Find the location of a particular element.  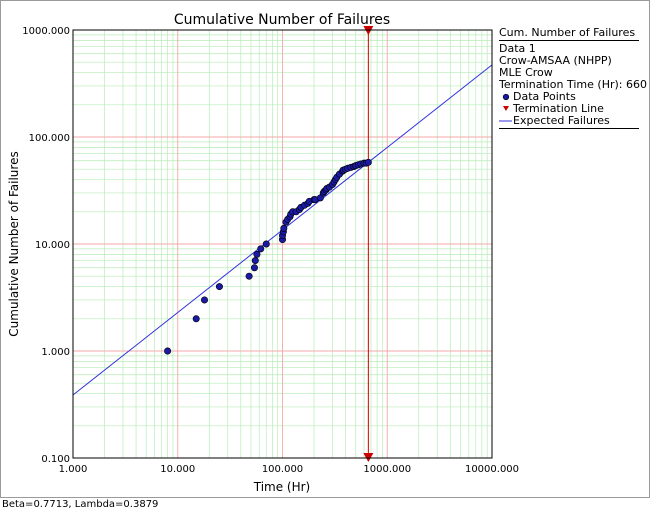

y-tick-label: 100.000 is located at coordinates (49, 138).